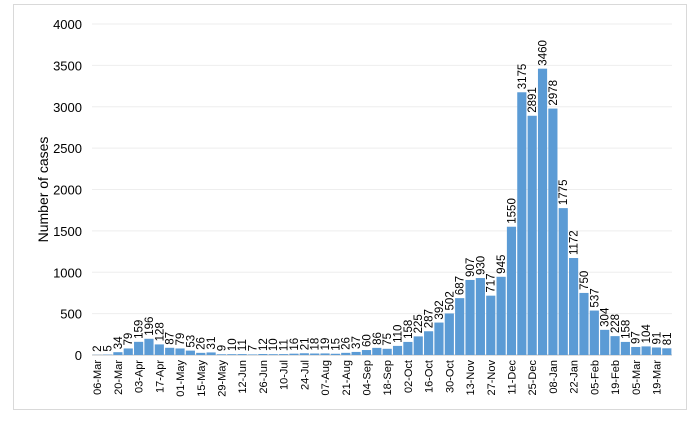  I want to click on y-axis-title: Number of cases, so click(43, 190).